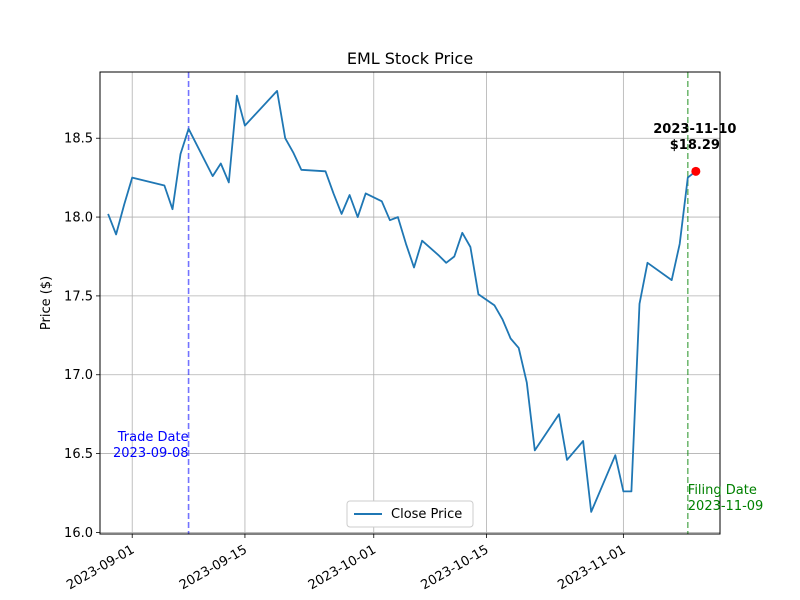 The height and width of the screenshot is (600, 800). Describe the element at coordinates (726, 506) in the screenshot. I see `filing-date-value: 2023-11-09` at that location.